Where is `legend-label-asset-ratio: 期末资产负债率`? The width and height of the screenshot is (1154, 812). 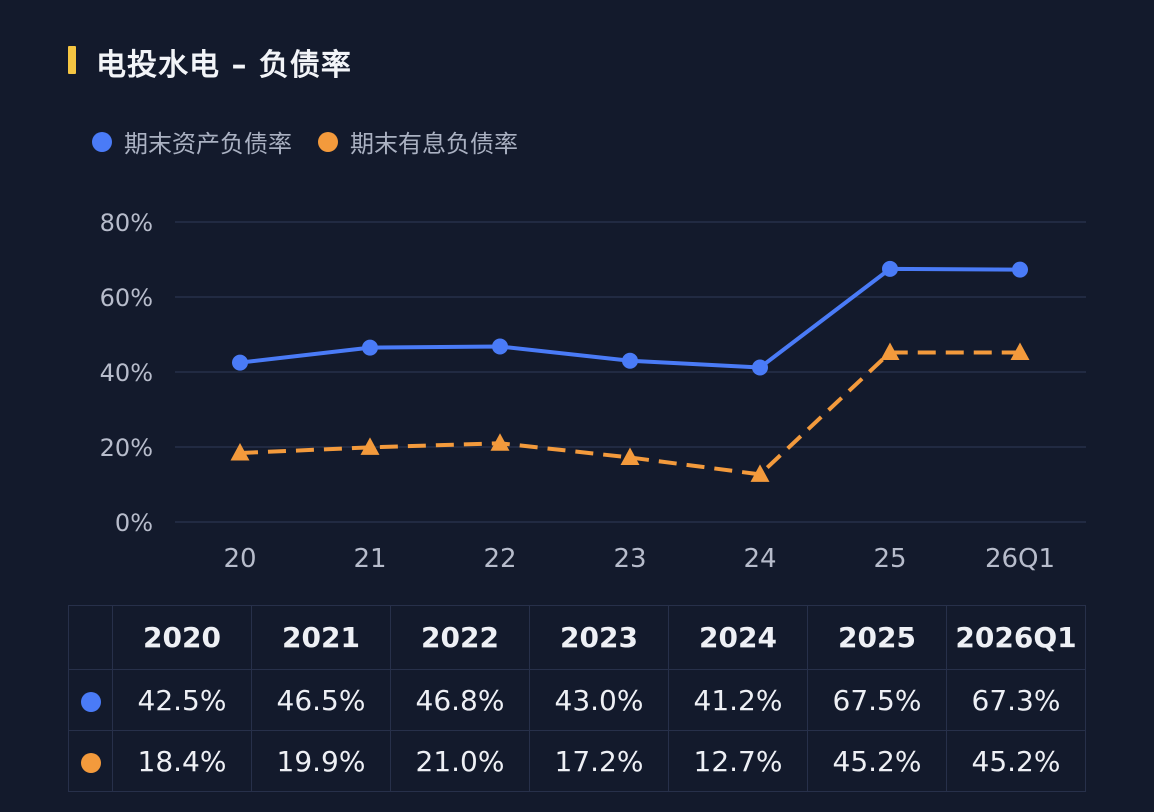 legend-label-asset-ratio: 期末资产负债率 is located at coordinates (208, 144).